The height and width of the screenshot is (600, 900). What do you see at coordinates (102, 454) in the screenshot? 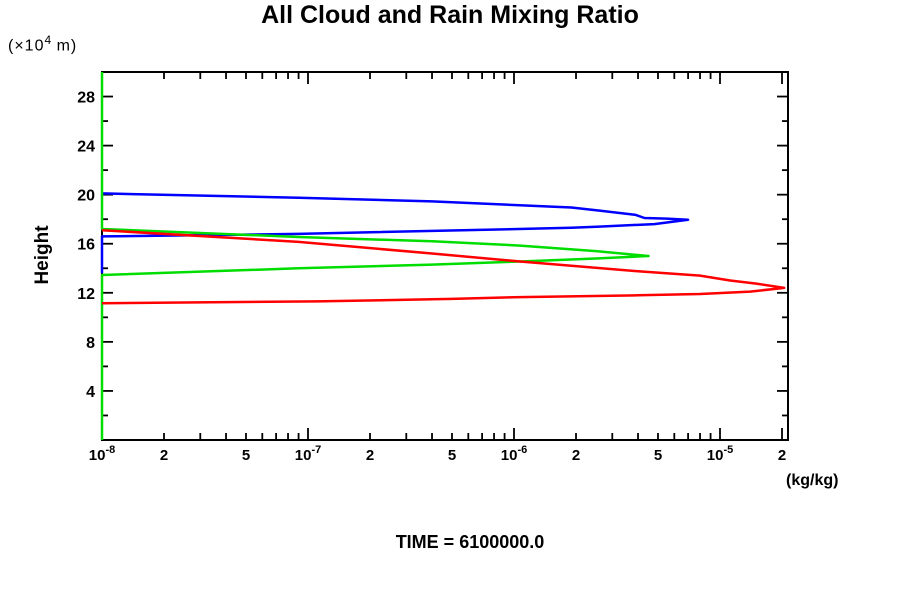
I see `x-tick-label: 10⁻⁸` at bounding box center [102, 454].